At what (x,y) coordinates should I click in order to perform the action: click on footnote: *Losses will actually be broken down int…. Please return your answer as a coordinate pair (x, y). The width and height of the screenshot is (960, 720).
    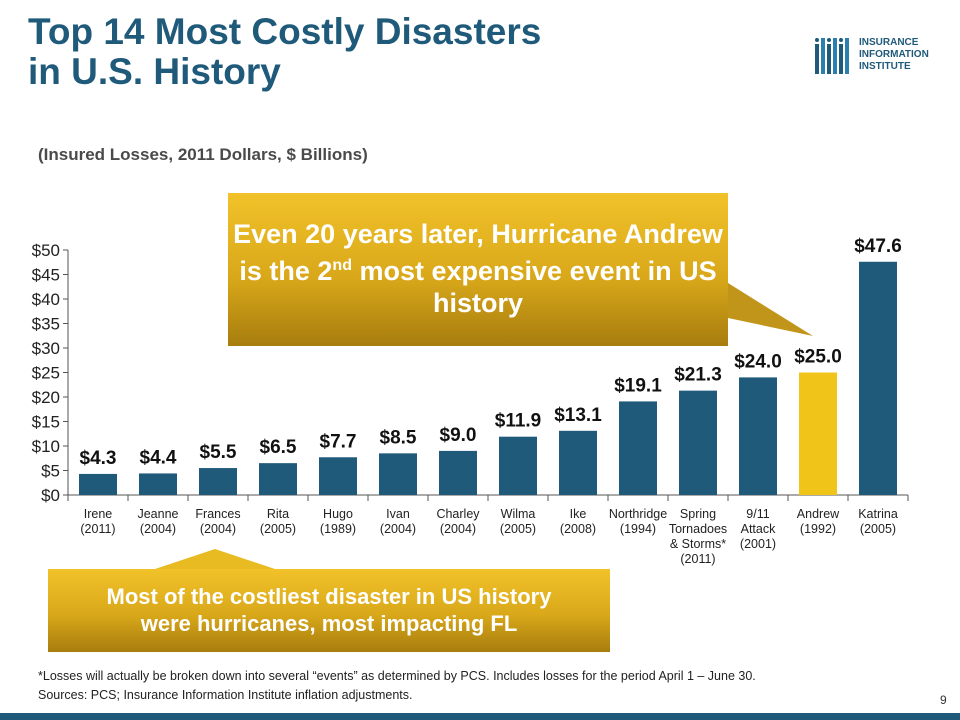
    Looking at the image, I should click on (397, 686).